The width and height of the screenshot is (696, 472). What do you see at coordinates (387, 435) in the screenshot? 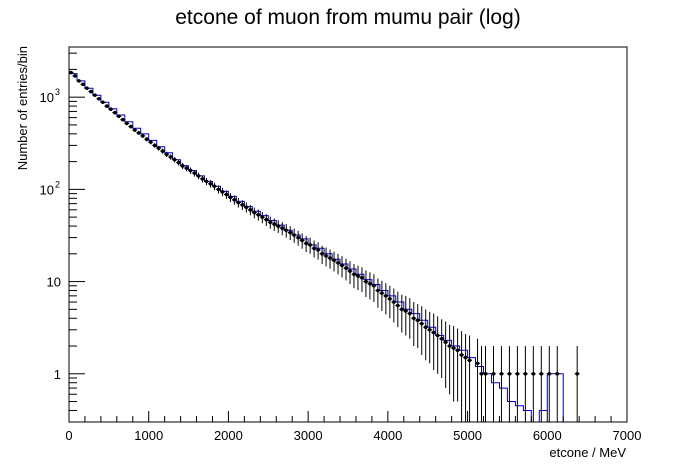
I see `x-tick-label: 4000` at bounding box center [387, 435].